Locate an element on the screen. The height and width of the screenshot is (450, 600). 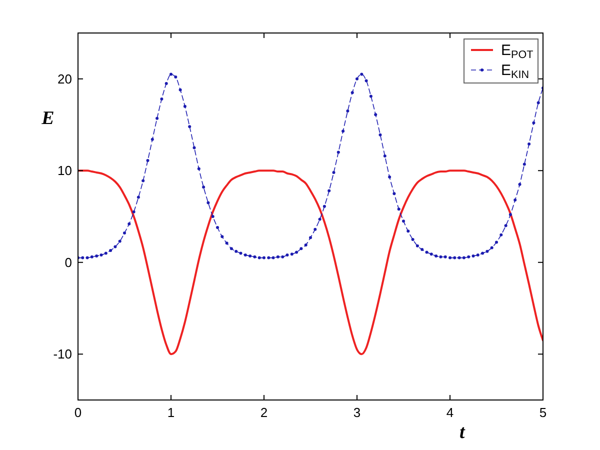
y-axis-title: E is located at coordinates (47, 118).